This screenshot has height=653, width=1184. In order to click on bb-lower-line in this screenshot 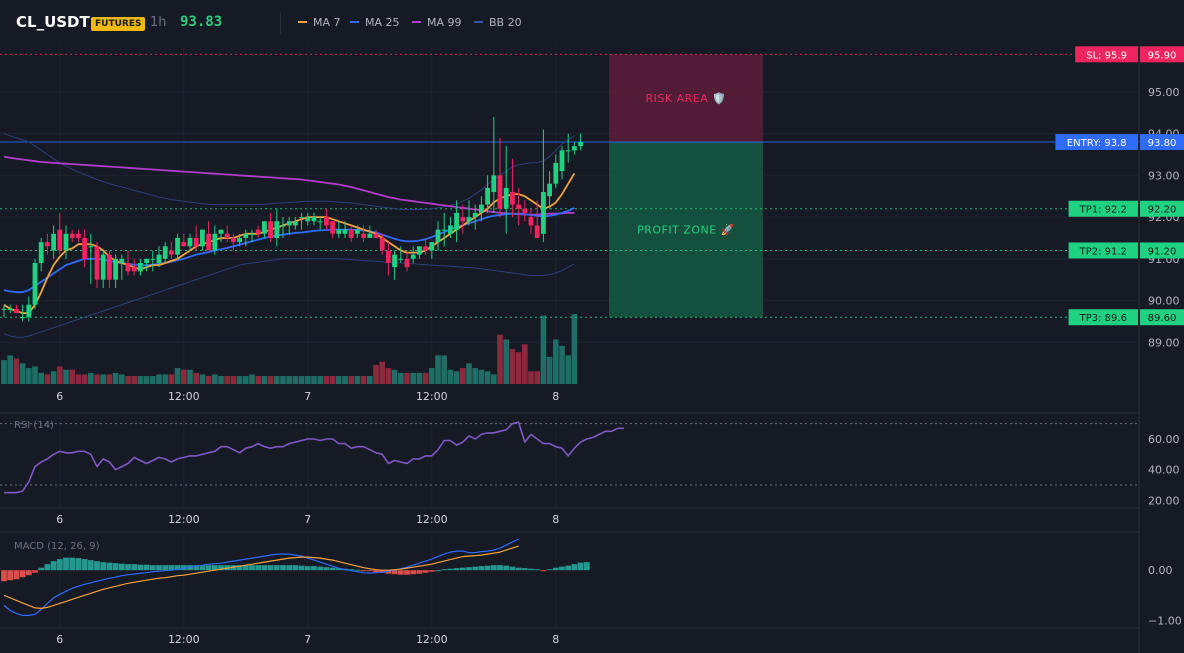, I will do `click(289, 298)`.